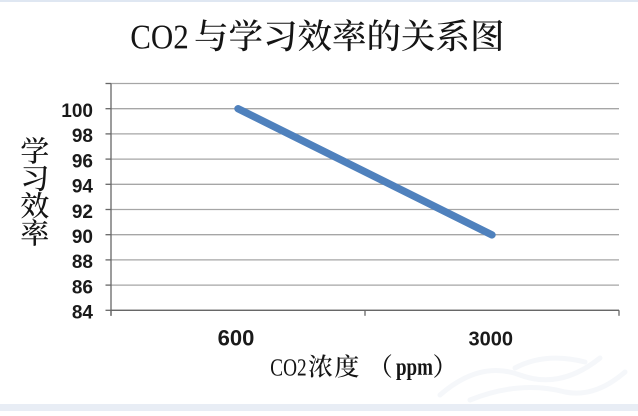  What do you see at coordinates (82, 262) in the screenshot?
I see `svg-text: 88` at bounding box center [82, 262].